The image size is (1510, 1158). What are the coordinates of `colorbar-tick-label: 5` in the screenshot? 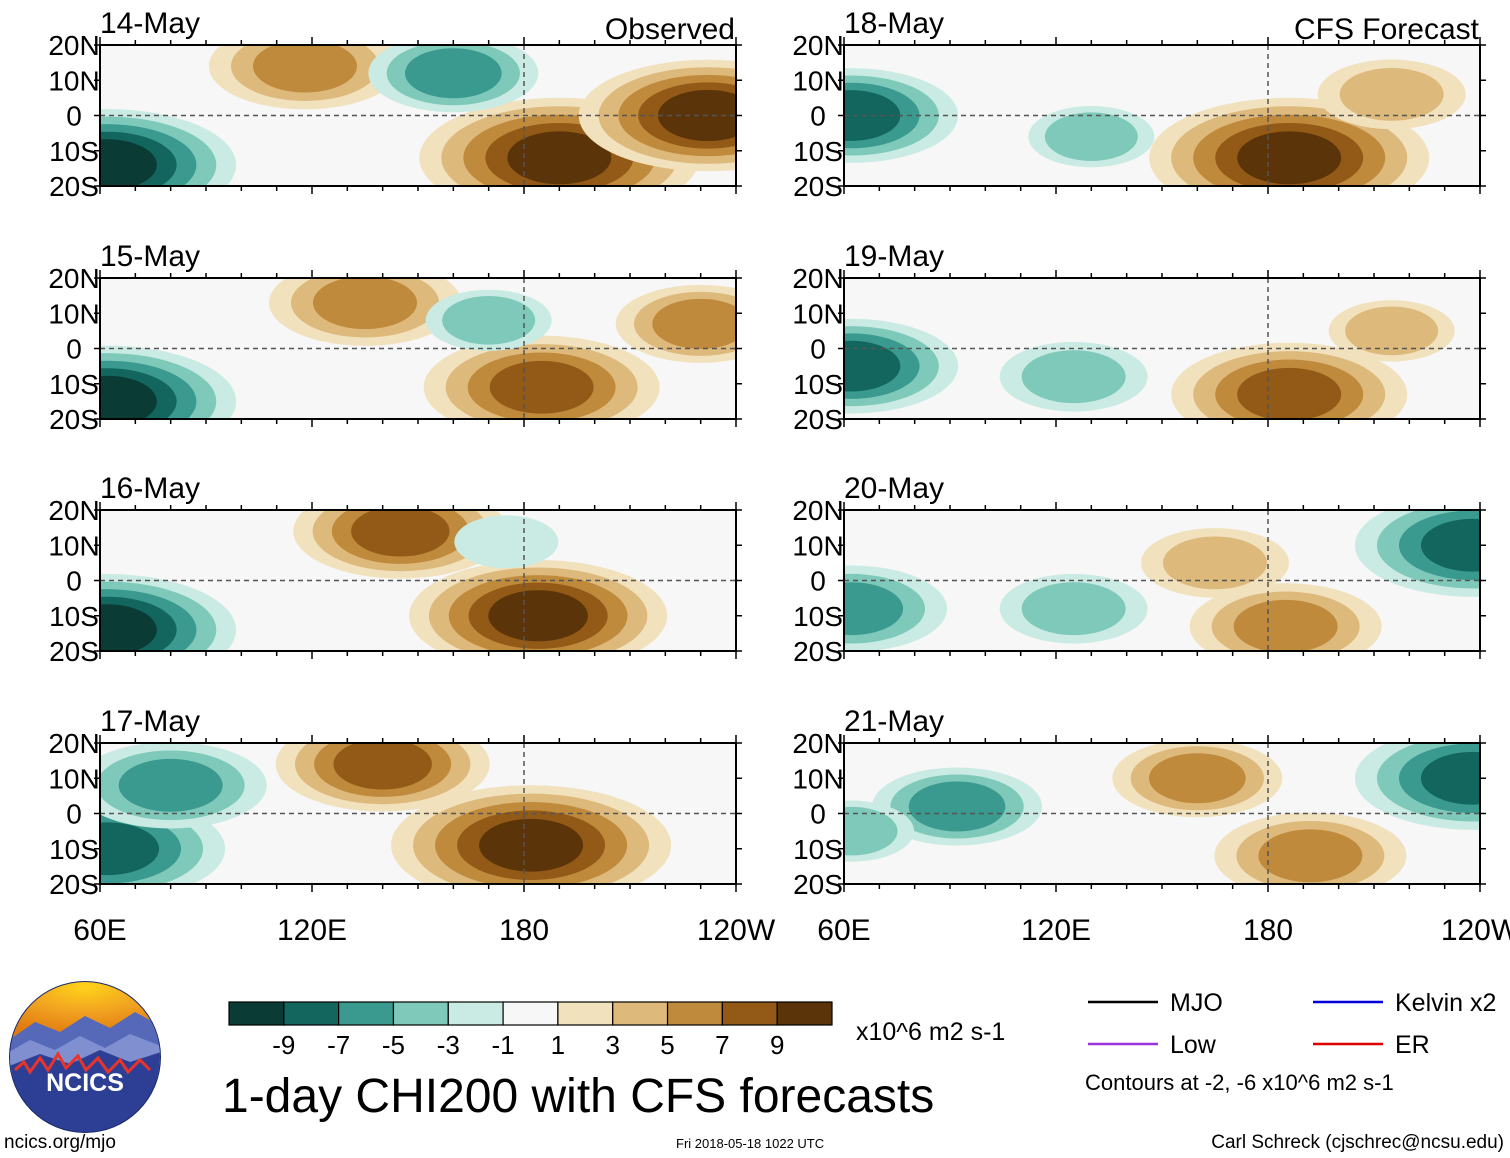 It's located at (667, 1045).